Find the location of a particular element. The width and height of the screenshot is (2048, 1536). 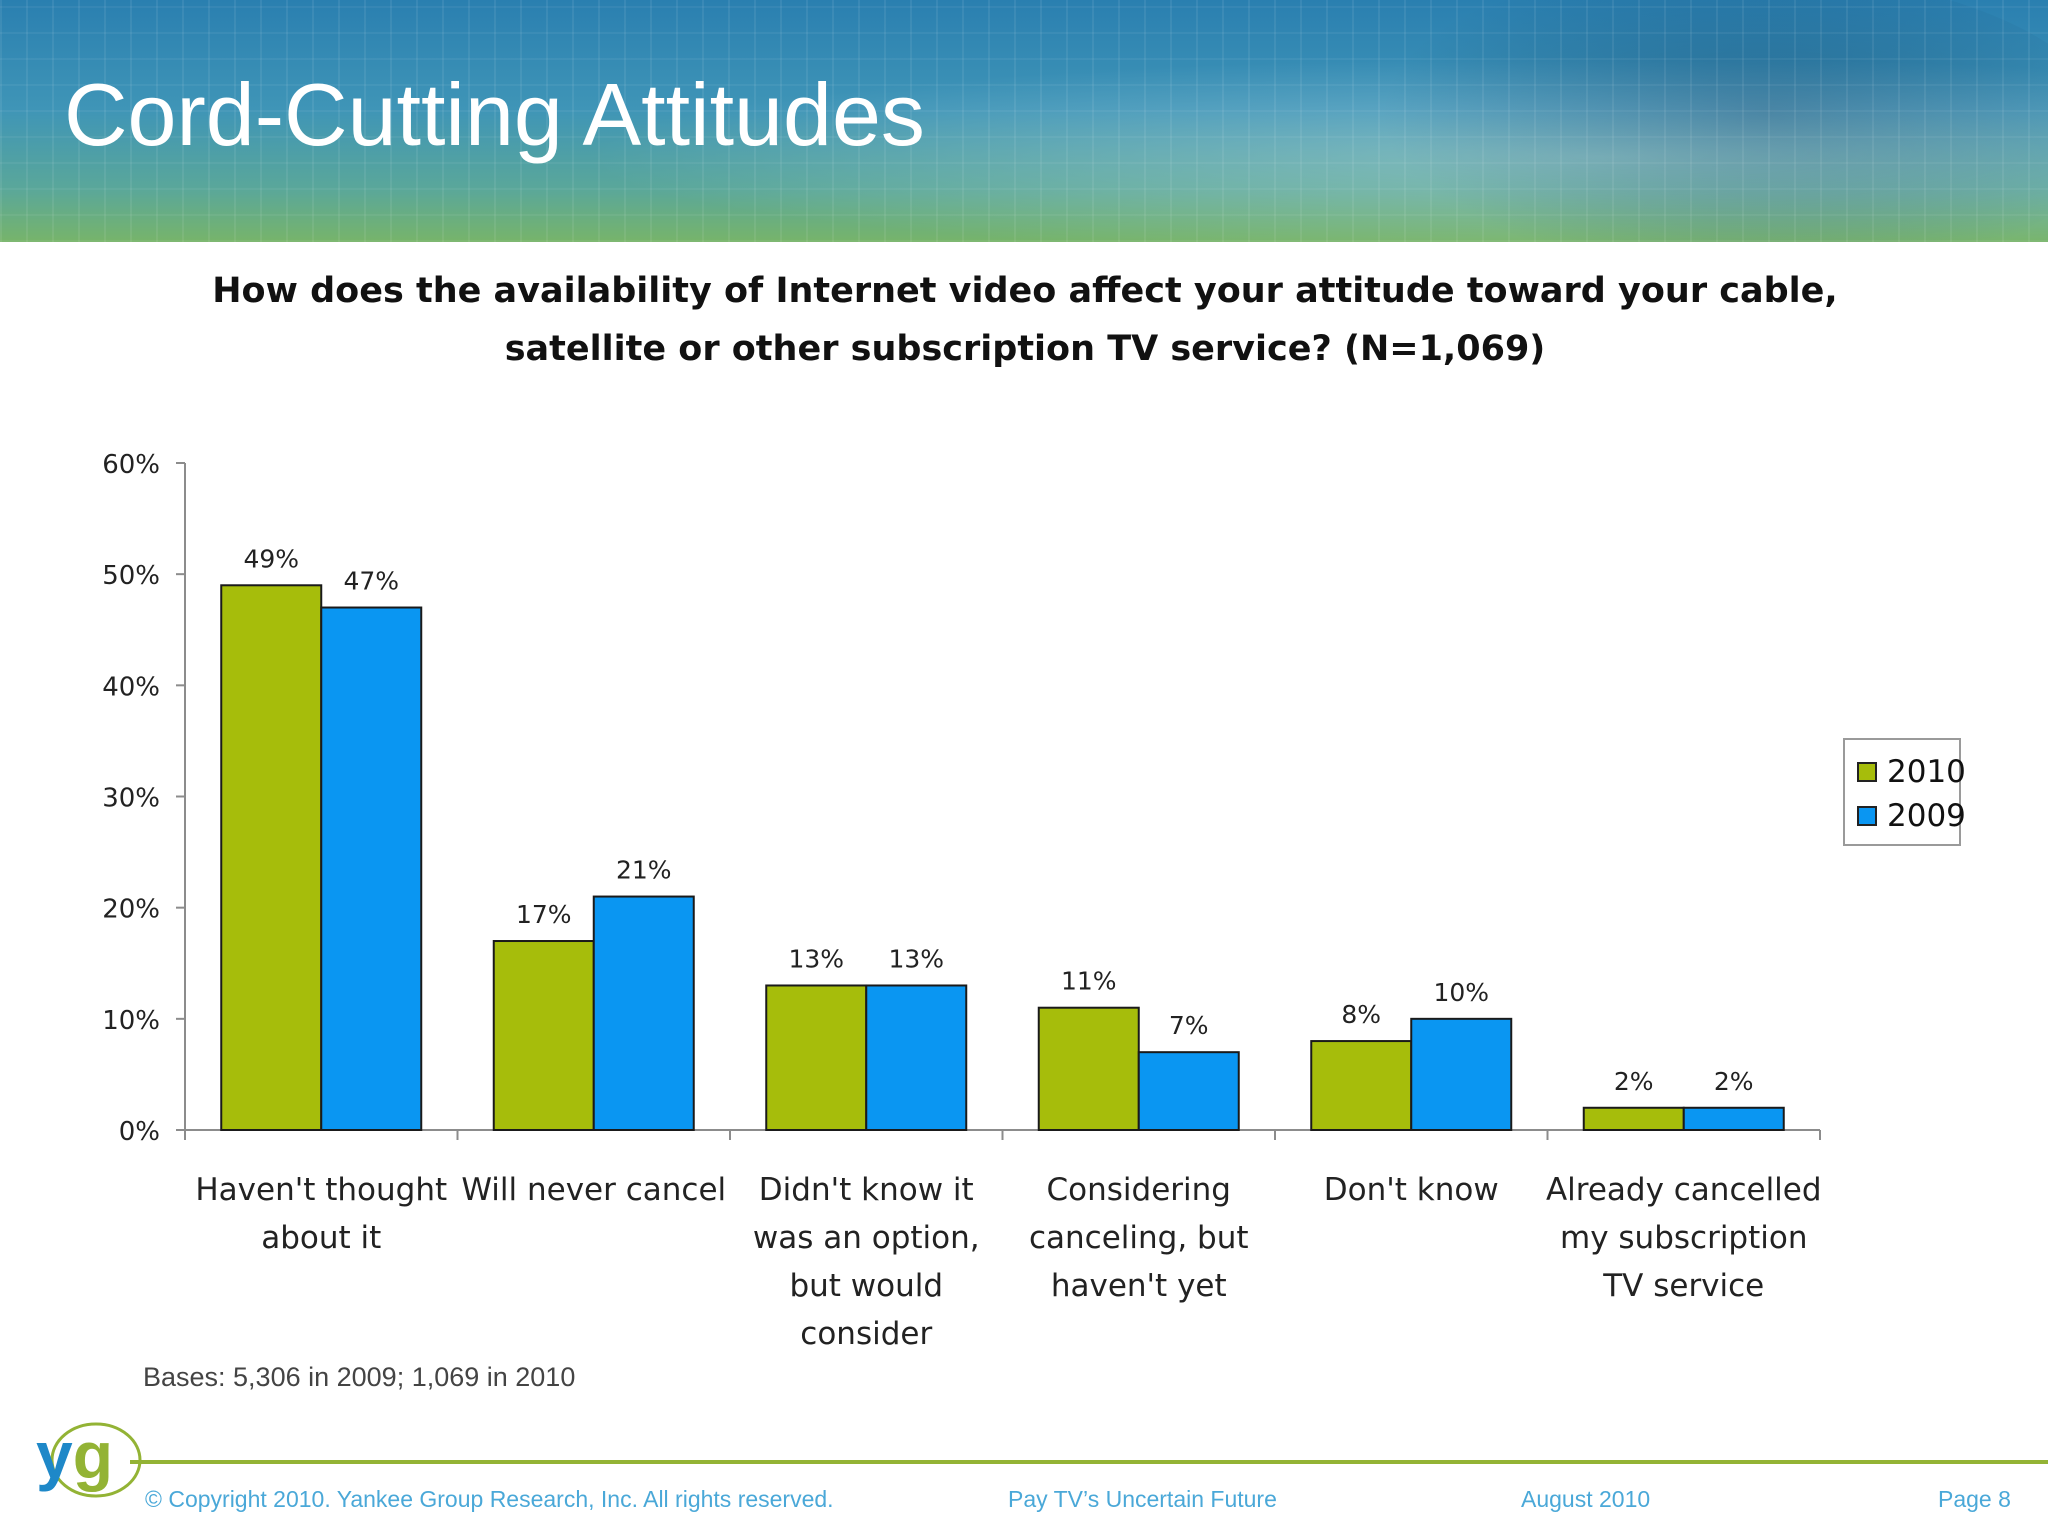

footer-page-number: Page 8 is located at coordinates (1974, 1499).